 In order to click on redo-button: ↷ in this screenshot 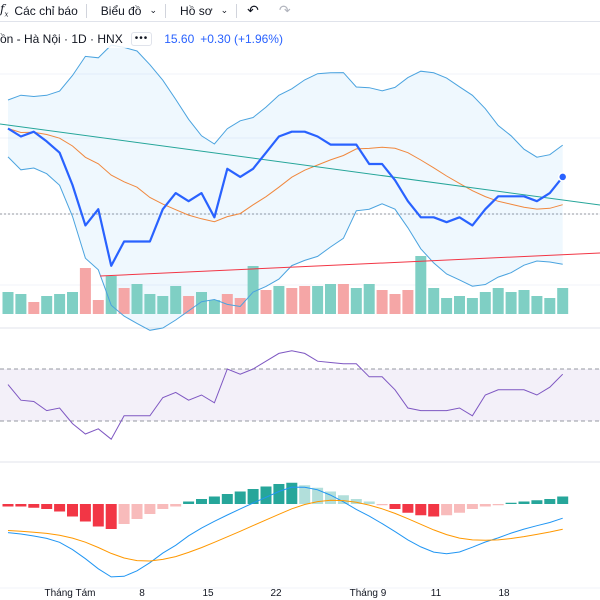, I will do `click(285, 11)`.